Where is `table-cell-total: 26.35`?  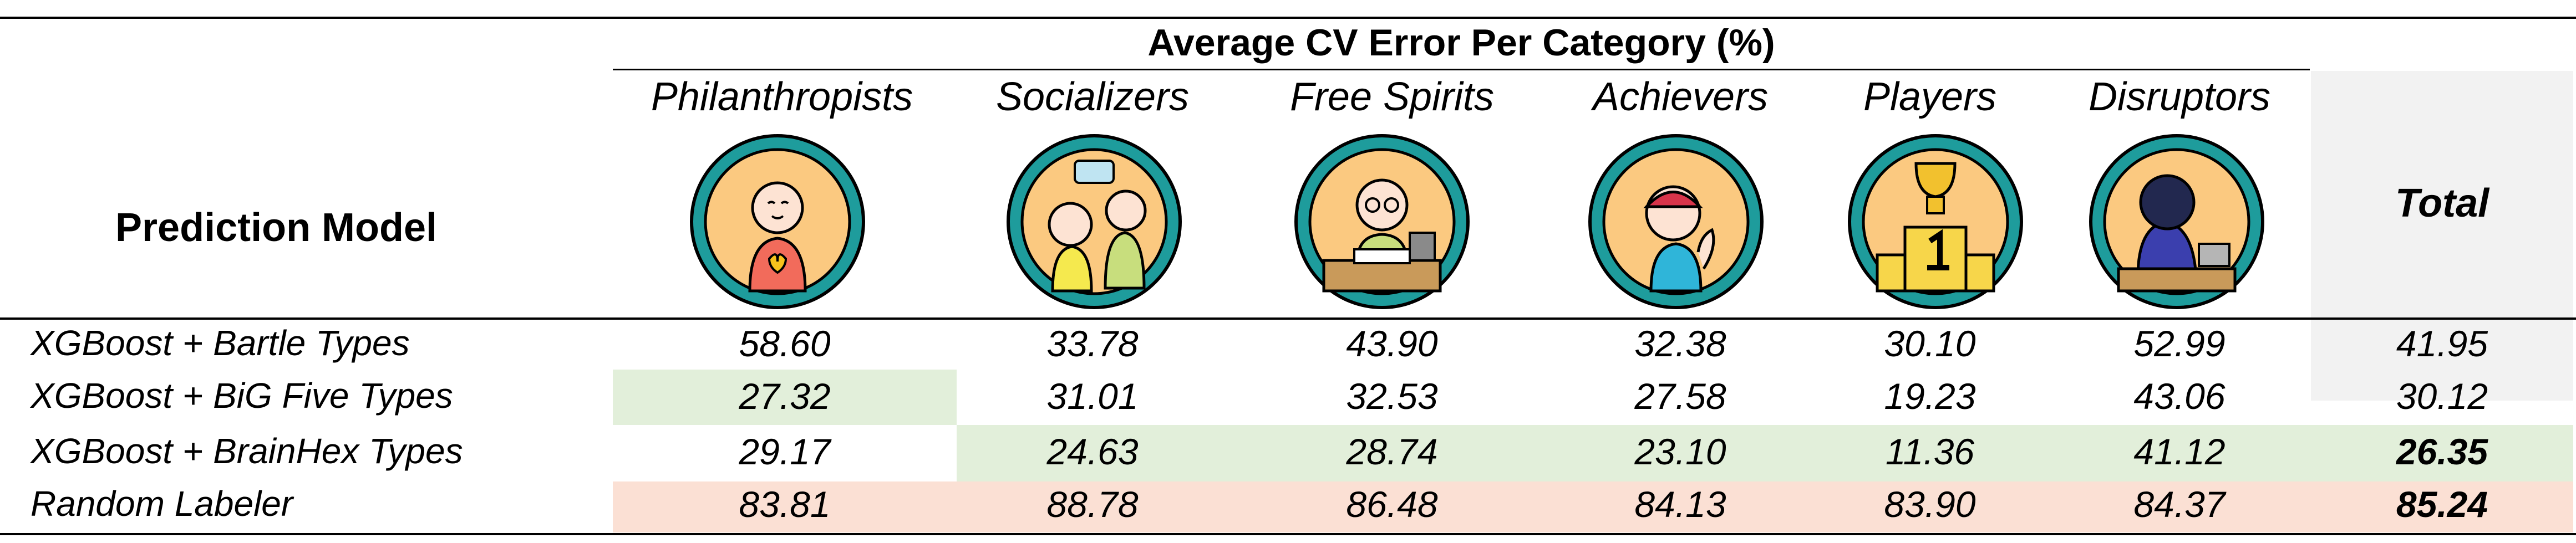 table-cell-total: 26.35 is located at coordinates (2442, 451).